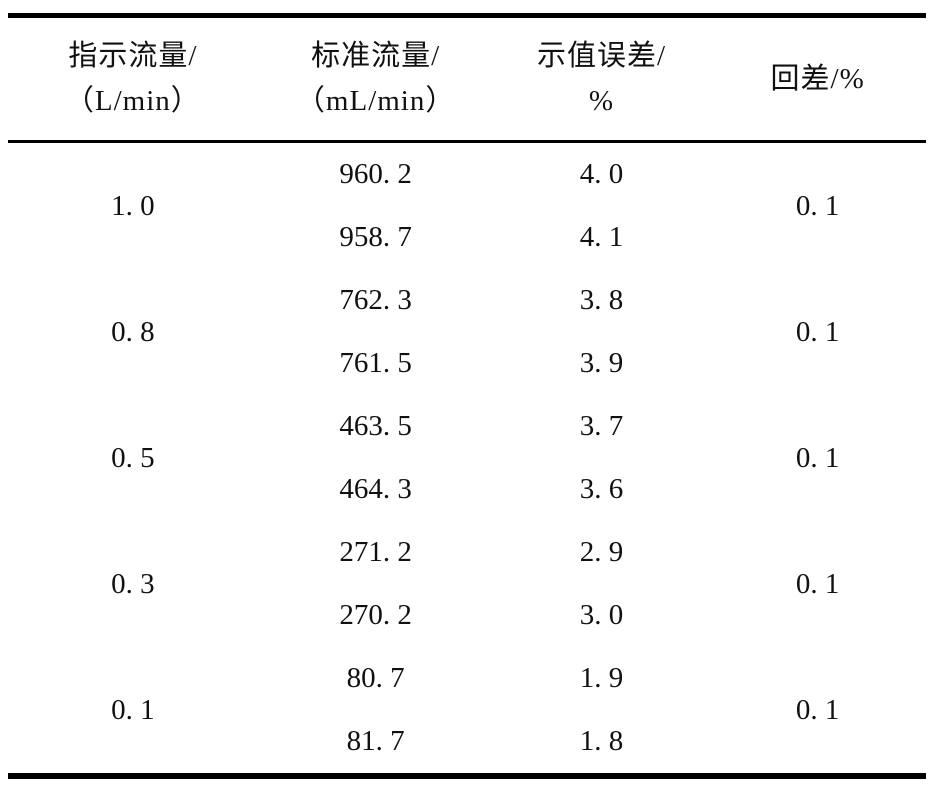  What do you see at coordinates (375, 615) in the screenshot?
I see `standard-flow-cell: 270. 2` at bounding box center [375, 615].